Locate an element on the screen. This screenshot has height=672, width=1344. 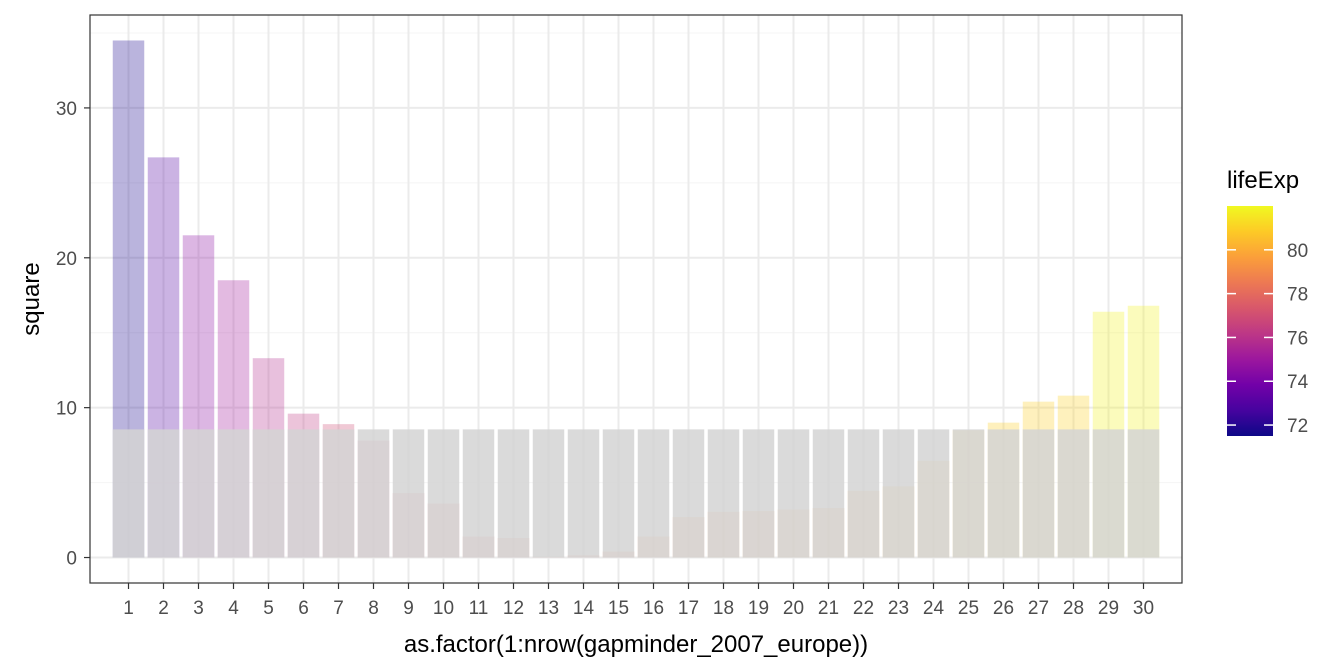
y-axis: 0 10 20 30 is located at coordinates (73, 334).